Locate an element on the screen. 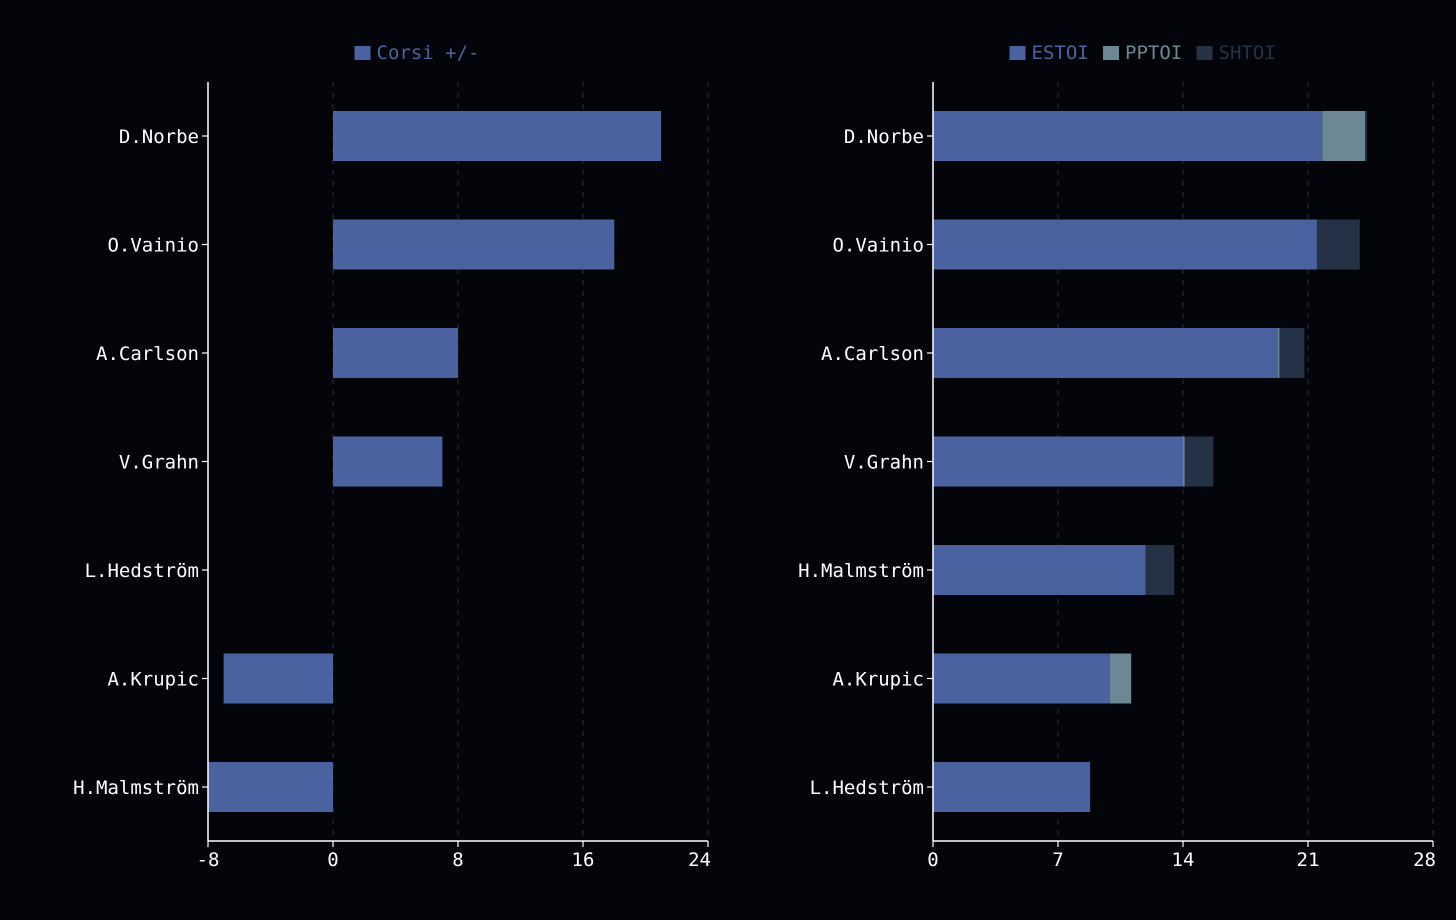 The height and width of the screenshot is (920, 1456). bar-estoi-o-vainio is located at coordinates (1125, 244).